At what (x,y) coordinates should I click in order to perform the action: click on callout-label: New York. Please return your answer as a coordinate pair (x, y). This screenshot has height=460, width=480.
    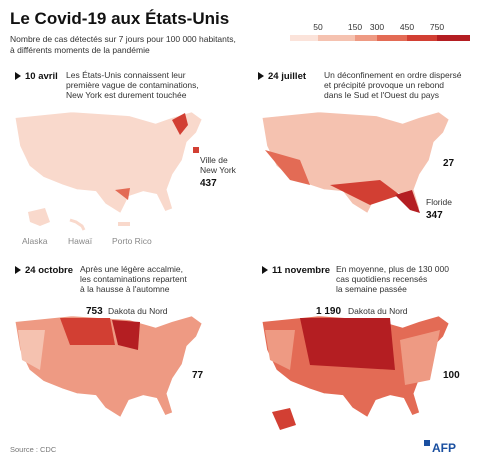
    Looking at the image, I should click on (218, 170).